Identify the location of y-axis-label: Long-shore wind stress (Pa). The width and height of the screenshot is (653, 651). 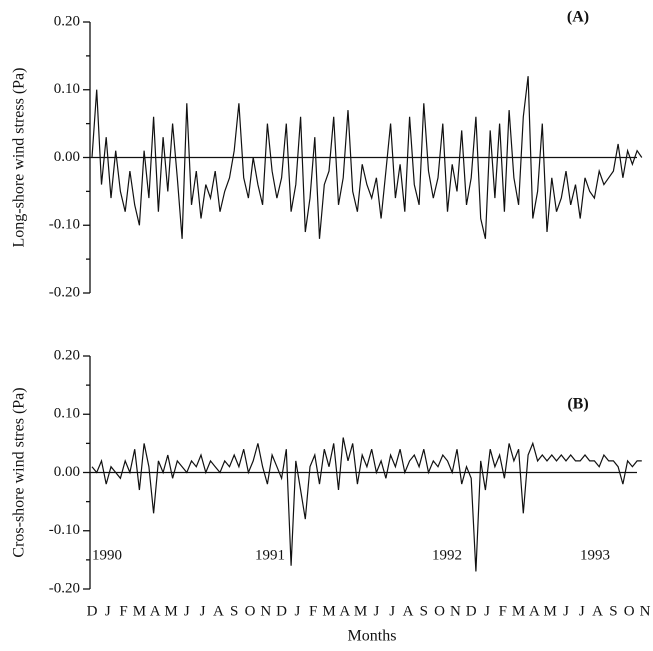
(19, 158).